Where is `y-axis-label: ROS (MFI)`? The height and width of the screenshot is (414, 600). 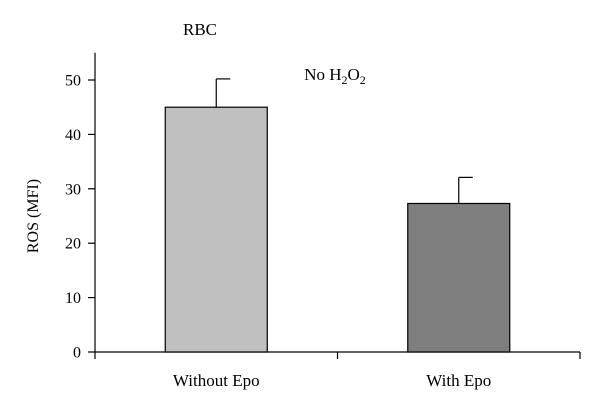 y-axis-label: ROS (MFI) is located at coordinates (33, 216).